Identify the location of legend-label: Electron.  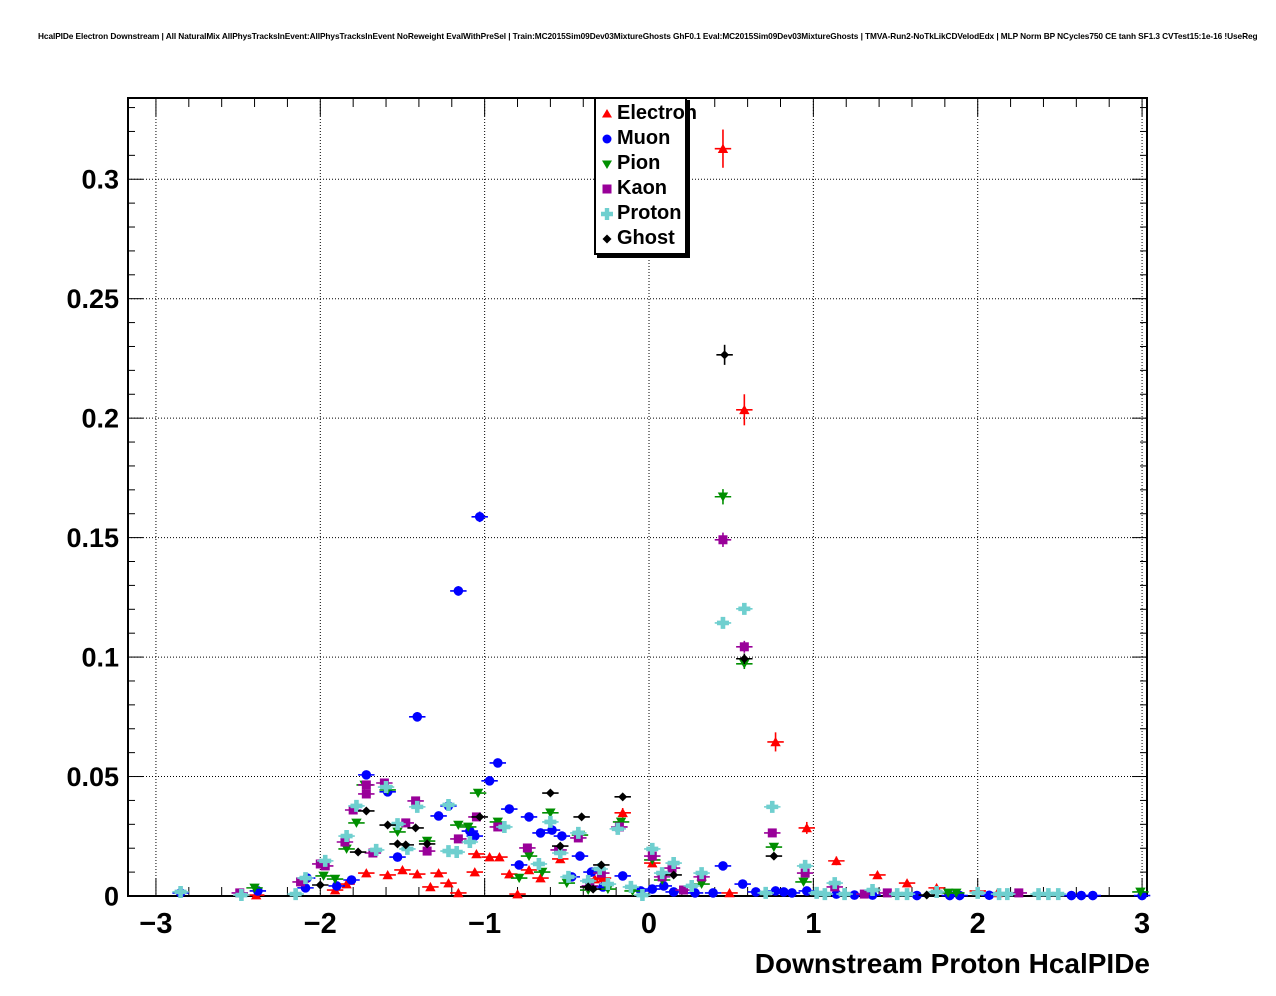
(657, 113).